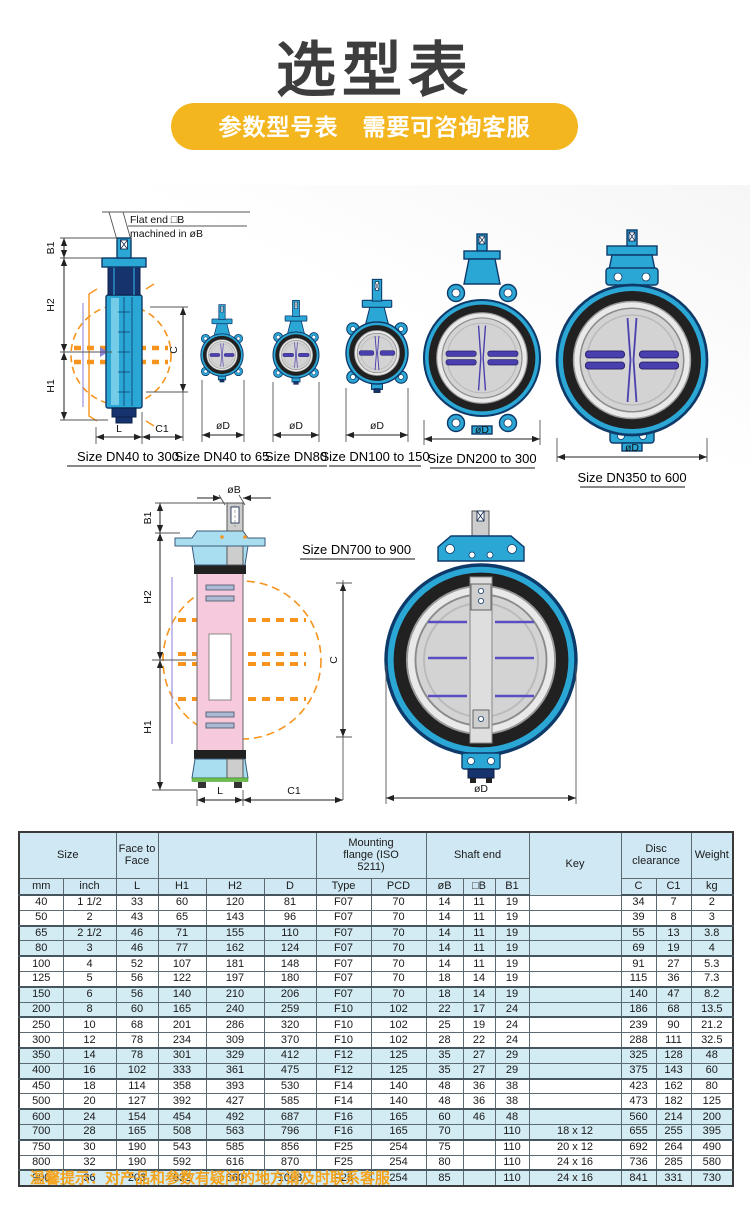  What do you see at coordinates (41, 1147) in the screenshot?
I see `table-cell: 750` at bounding box center [41, 1147].